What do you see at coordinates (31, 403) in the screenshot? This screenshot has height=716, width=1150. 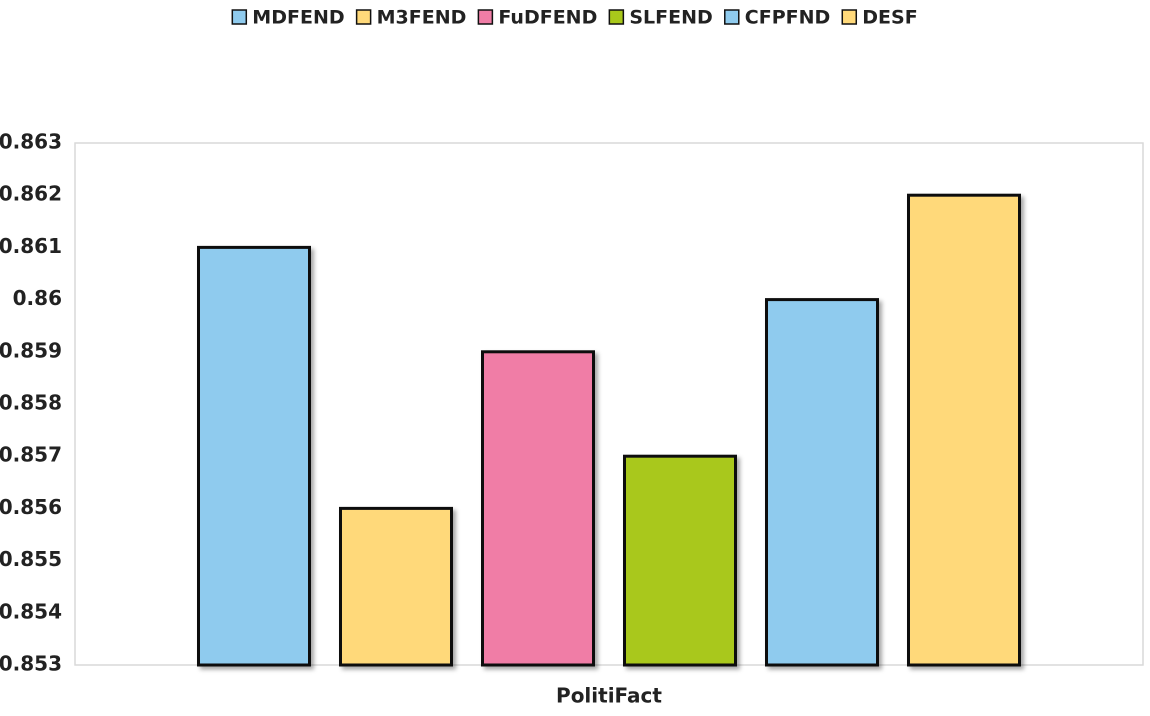 I see `y-tick-label: 0.858` at bounding box center [31, 403].